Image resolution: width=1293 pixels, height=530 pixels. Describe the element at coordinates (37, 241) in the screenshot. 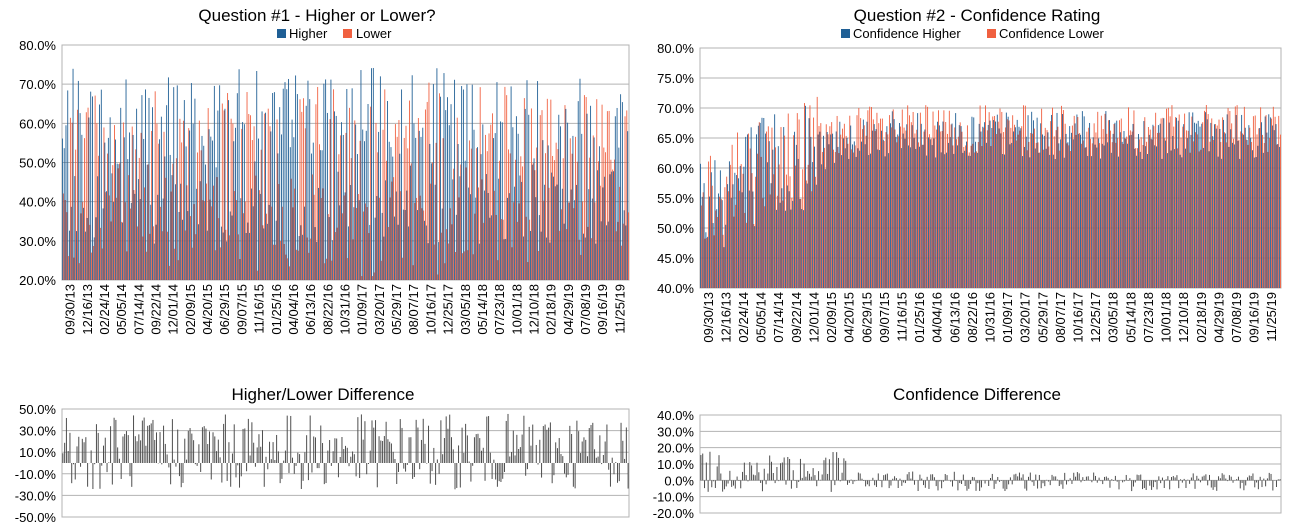

I see `q1-ytick-label: 30.0%` at that location.